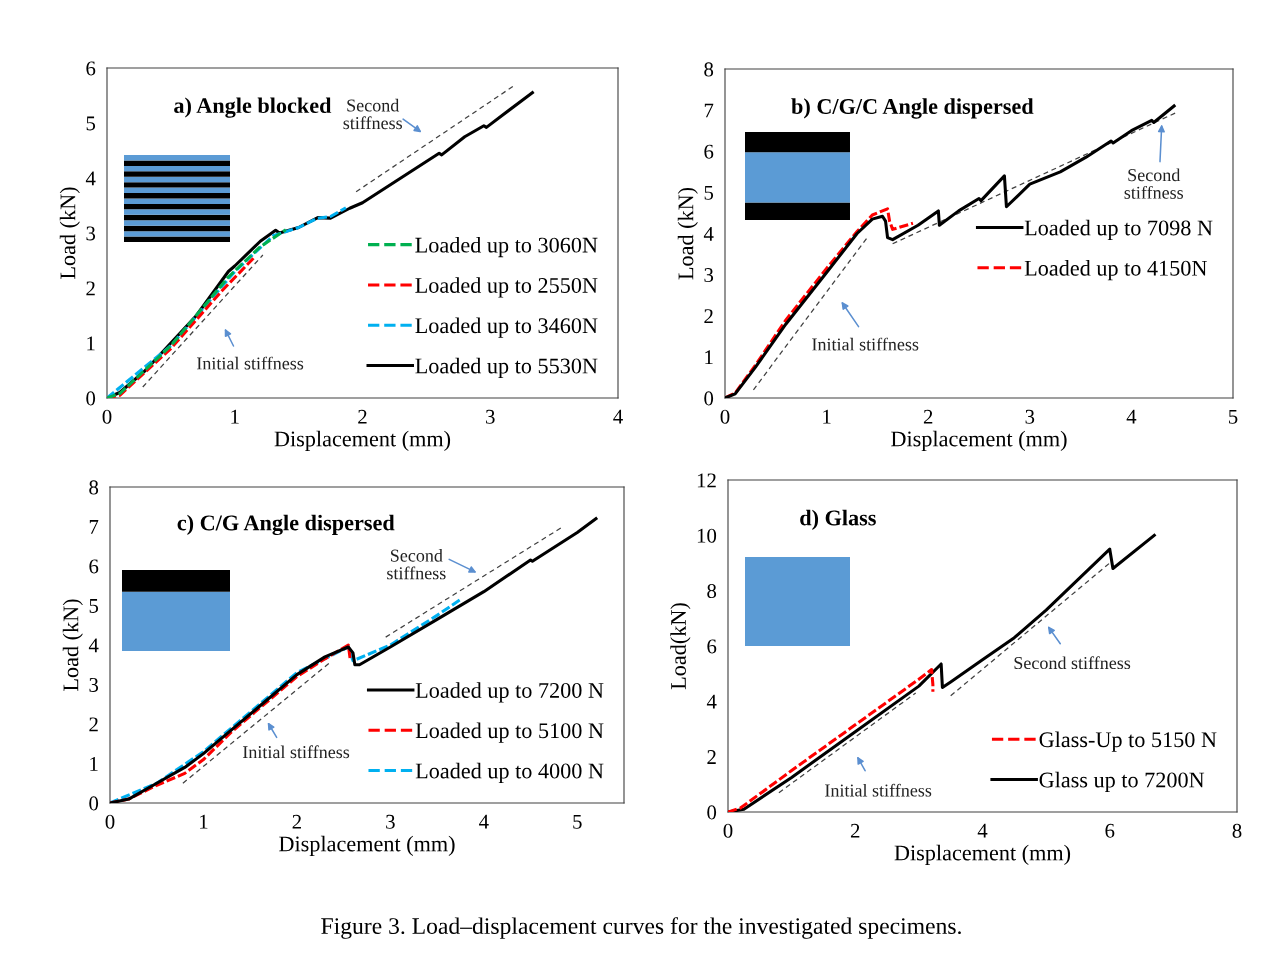 This screenshot has width=1283, height=973. What do you see at coordinates (506, 247) in the screenshot?
I see `legend-label: Loaded up to 3060N` at bounding box center [506, 247].